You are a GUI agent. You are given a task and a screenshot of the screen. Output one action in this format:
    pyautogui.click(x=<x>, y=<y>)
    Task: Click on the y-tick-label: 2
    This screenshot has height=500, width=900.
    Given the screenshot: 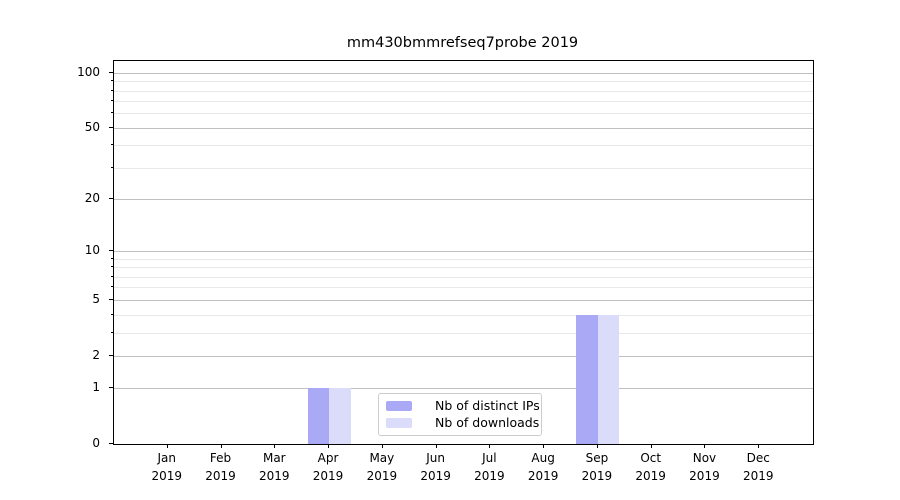 What is the action you would take?
    pyautogui.click(x=96, y=354)
    